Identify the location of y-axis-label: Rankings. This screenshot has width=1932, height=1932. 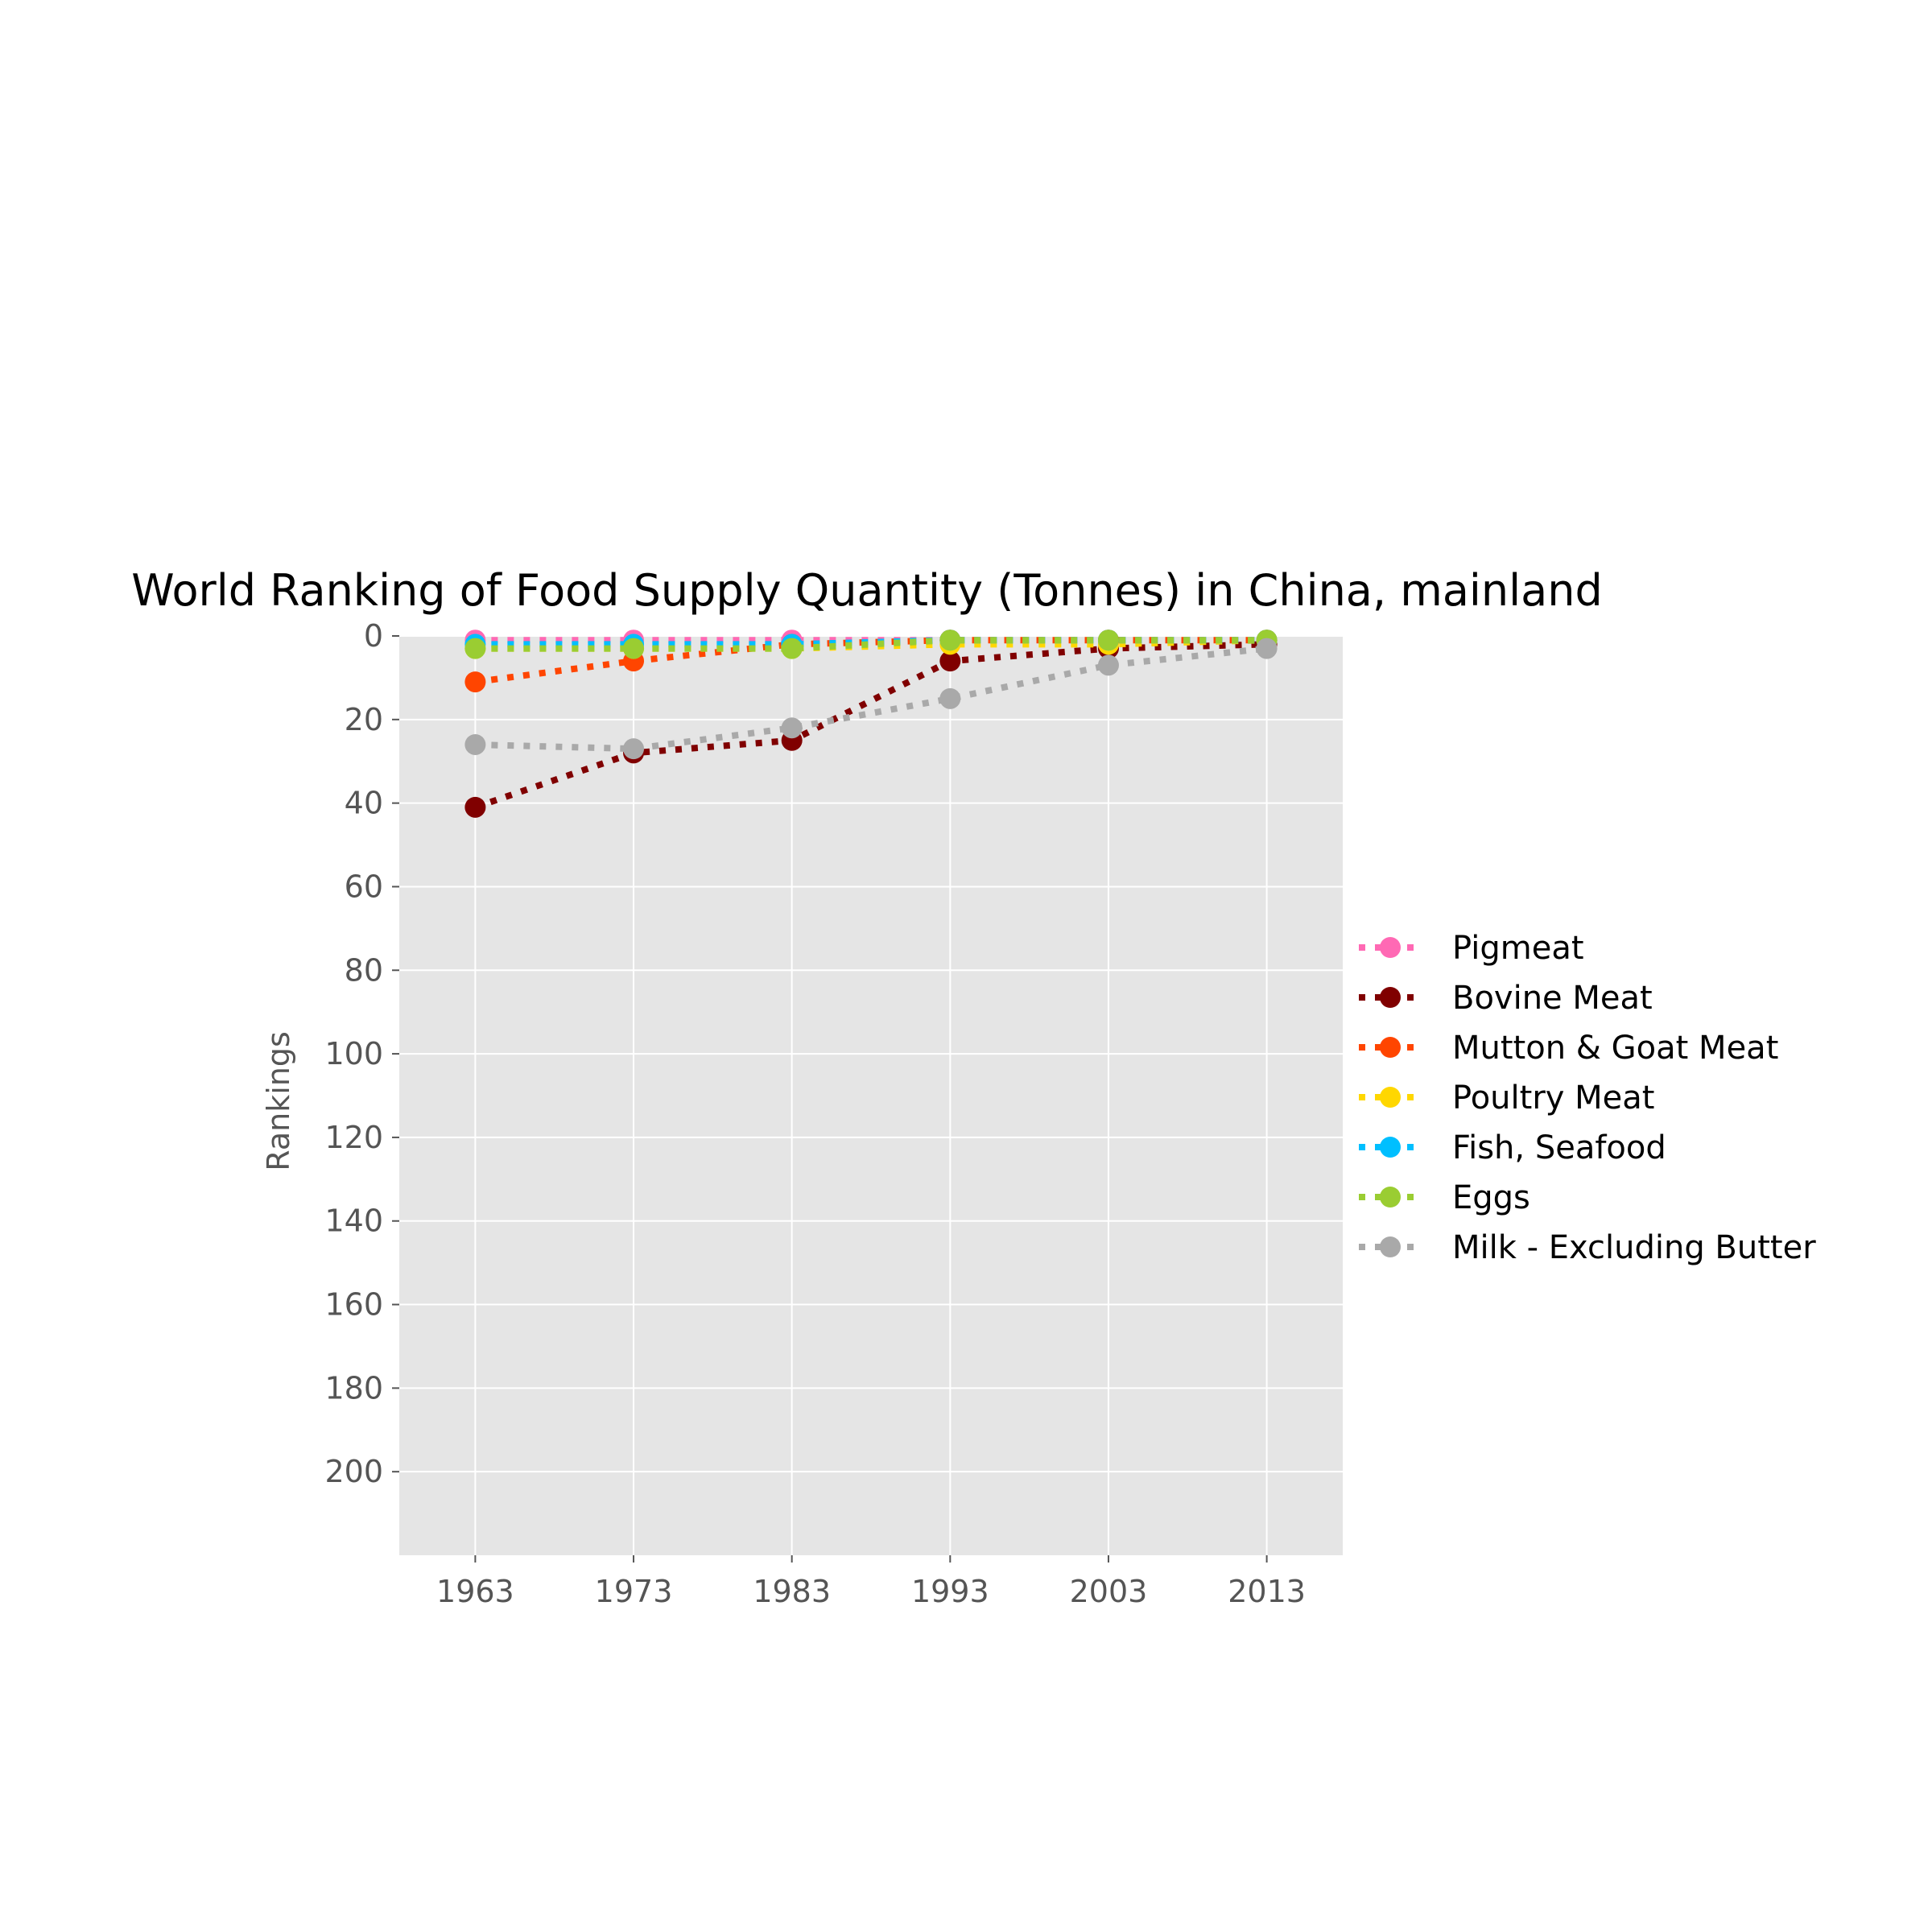
(278, 1101).